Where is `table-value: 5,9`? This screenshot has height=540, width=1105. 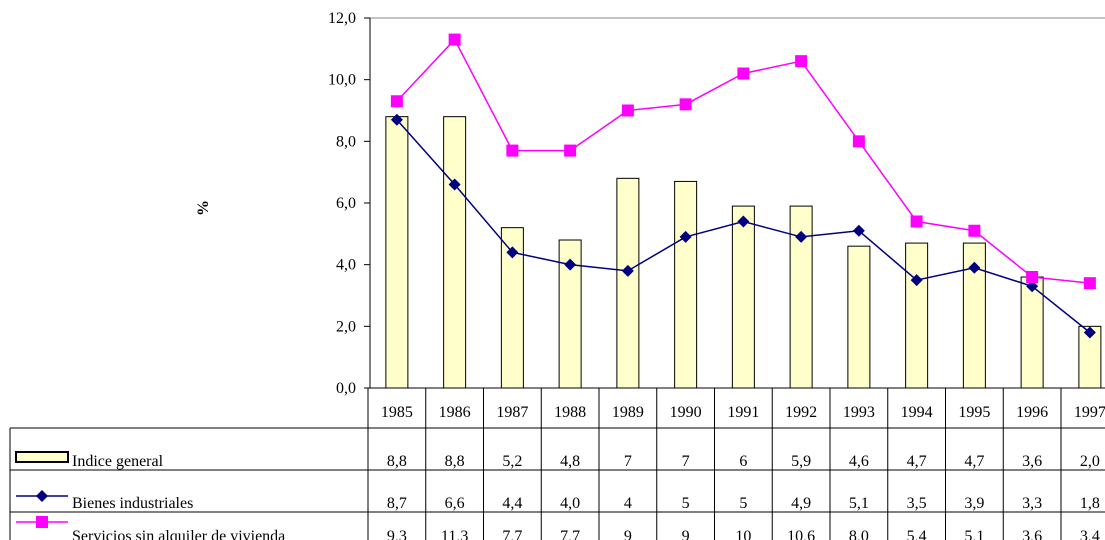 table-value: 5,9 is located at coordinates (801, 461).